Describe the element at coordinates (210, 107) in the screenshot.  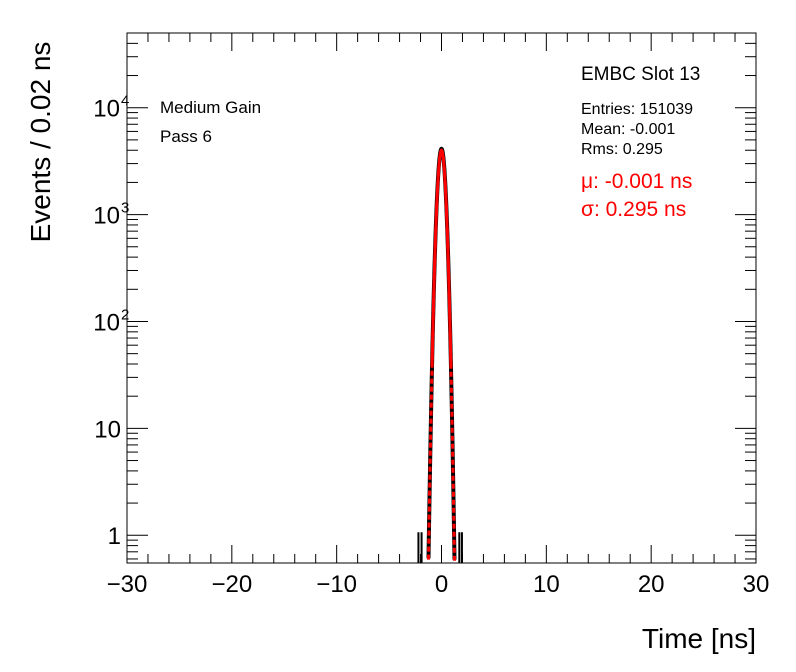
I see `gain-label: Medium Gain` at that location.